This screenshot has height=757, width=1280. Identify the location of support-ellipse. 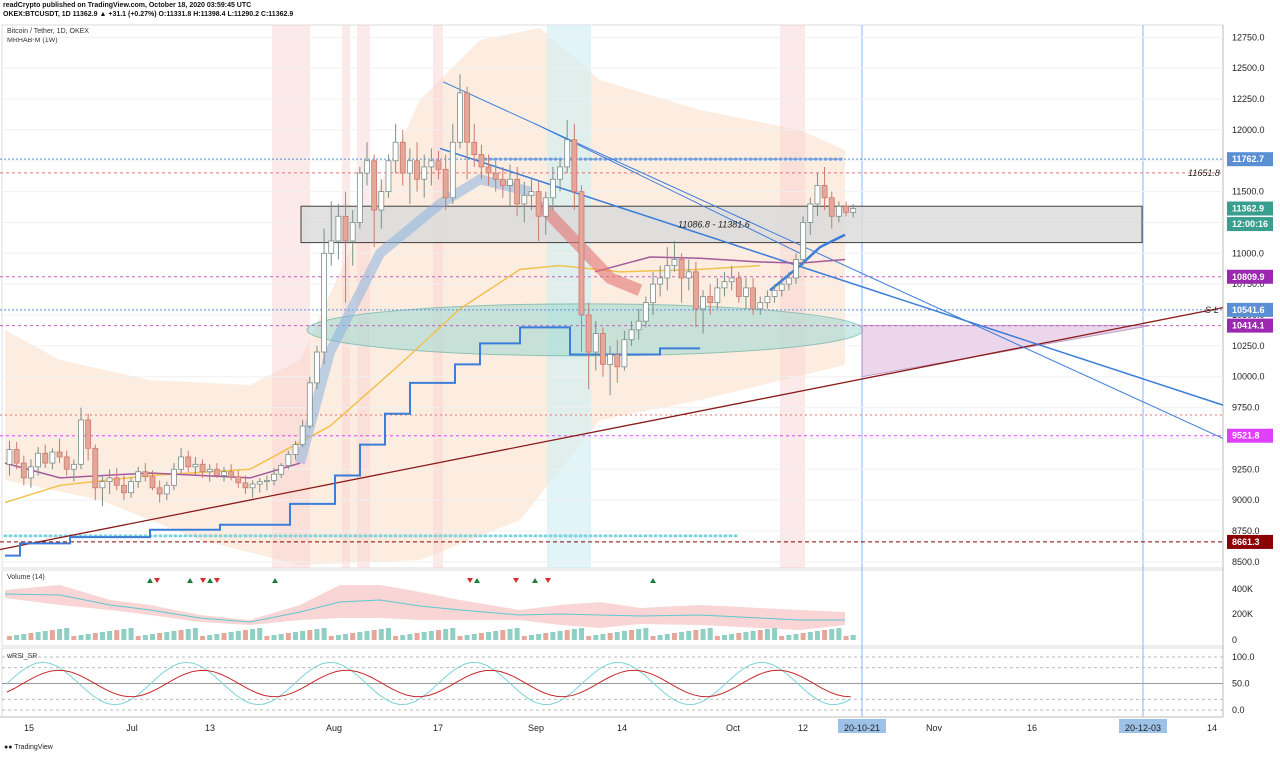
(585, 330).